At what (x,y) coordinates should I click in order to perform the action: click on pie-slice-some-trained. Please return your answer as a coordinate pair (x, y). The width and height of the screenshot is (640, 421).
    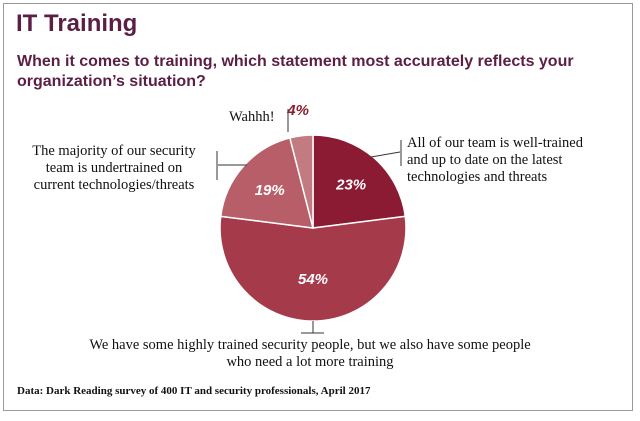
    Looking at the image, I should click on (313, 268).